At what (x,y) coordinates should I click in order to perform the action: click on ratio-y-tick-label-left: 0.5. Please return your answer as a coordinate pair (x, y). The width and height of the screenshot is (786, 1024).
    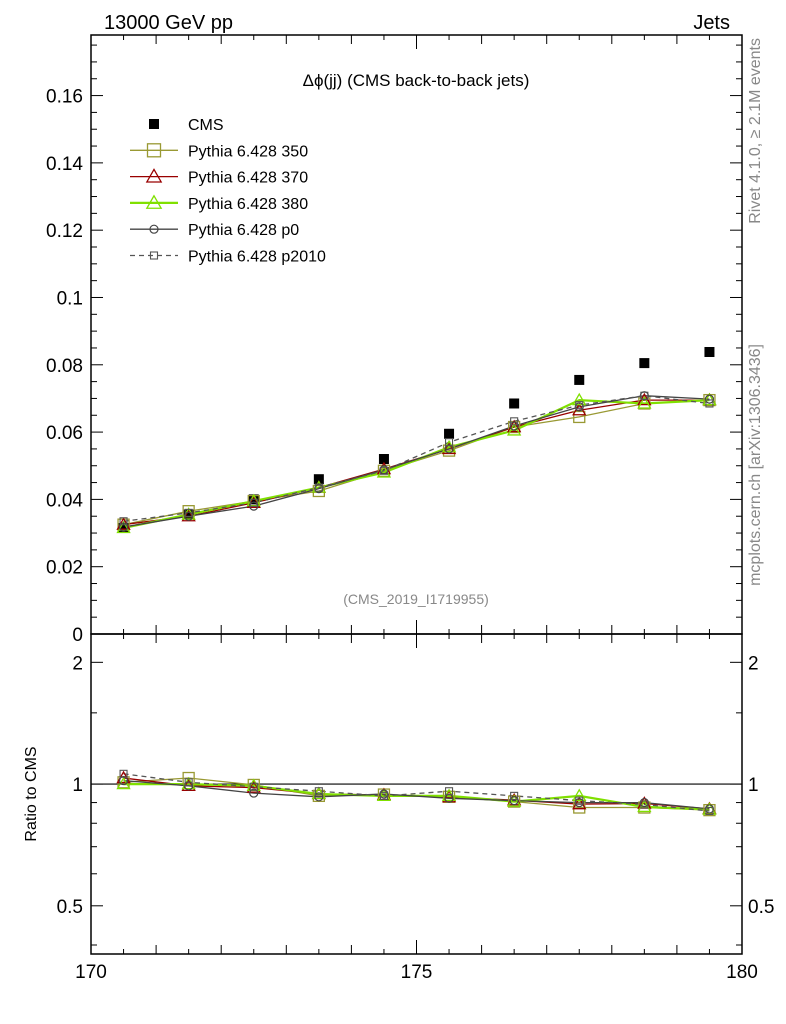
    Looking at the image, I should click on (70, 907).